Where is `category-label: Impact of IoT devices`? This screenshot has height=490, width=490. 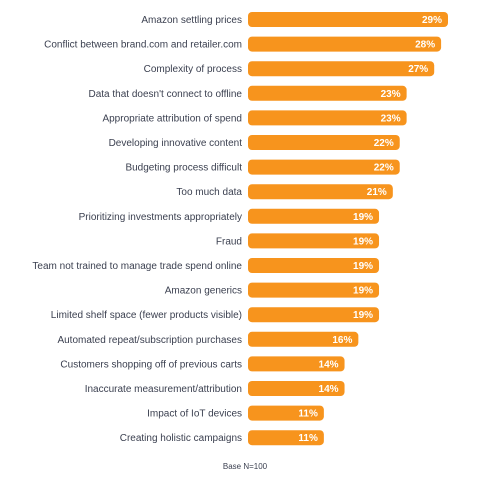
category-label: Impact of IoT devices is located at coordinates (194, 414).